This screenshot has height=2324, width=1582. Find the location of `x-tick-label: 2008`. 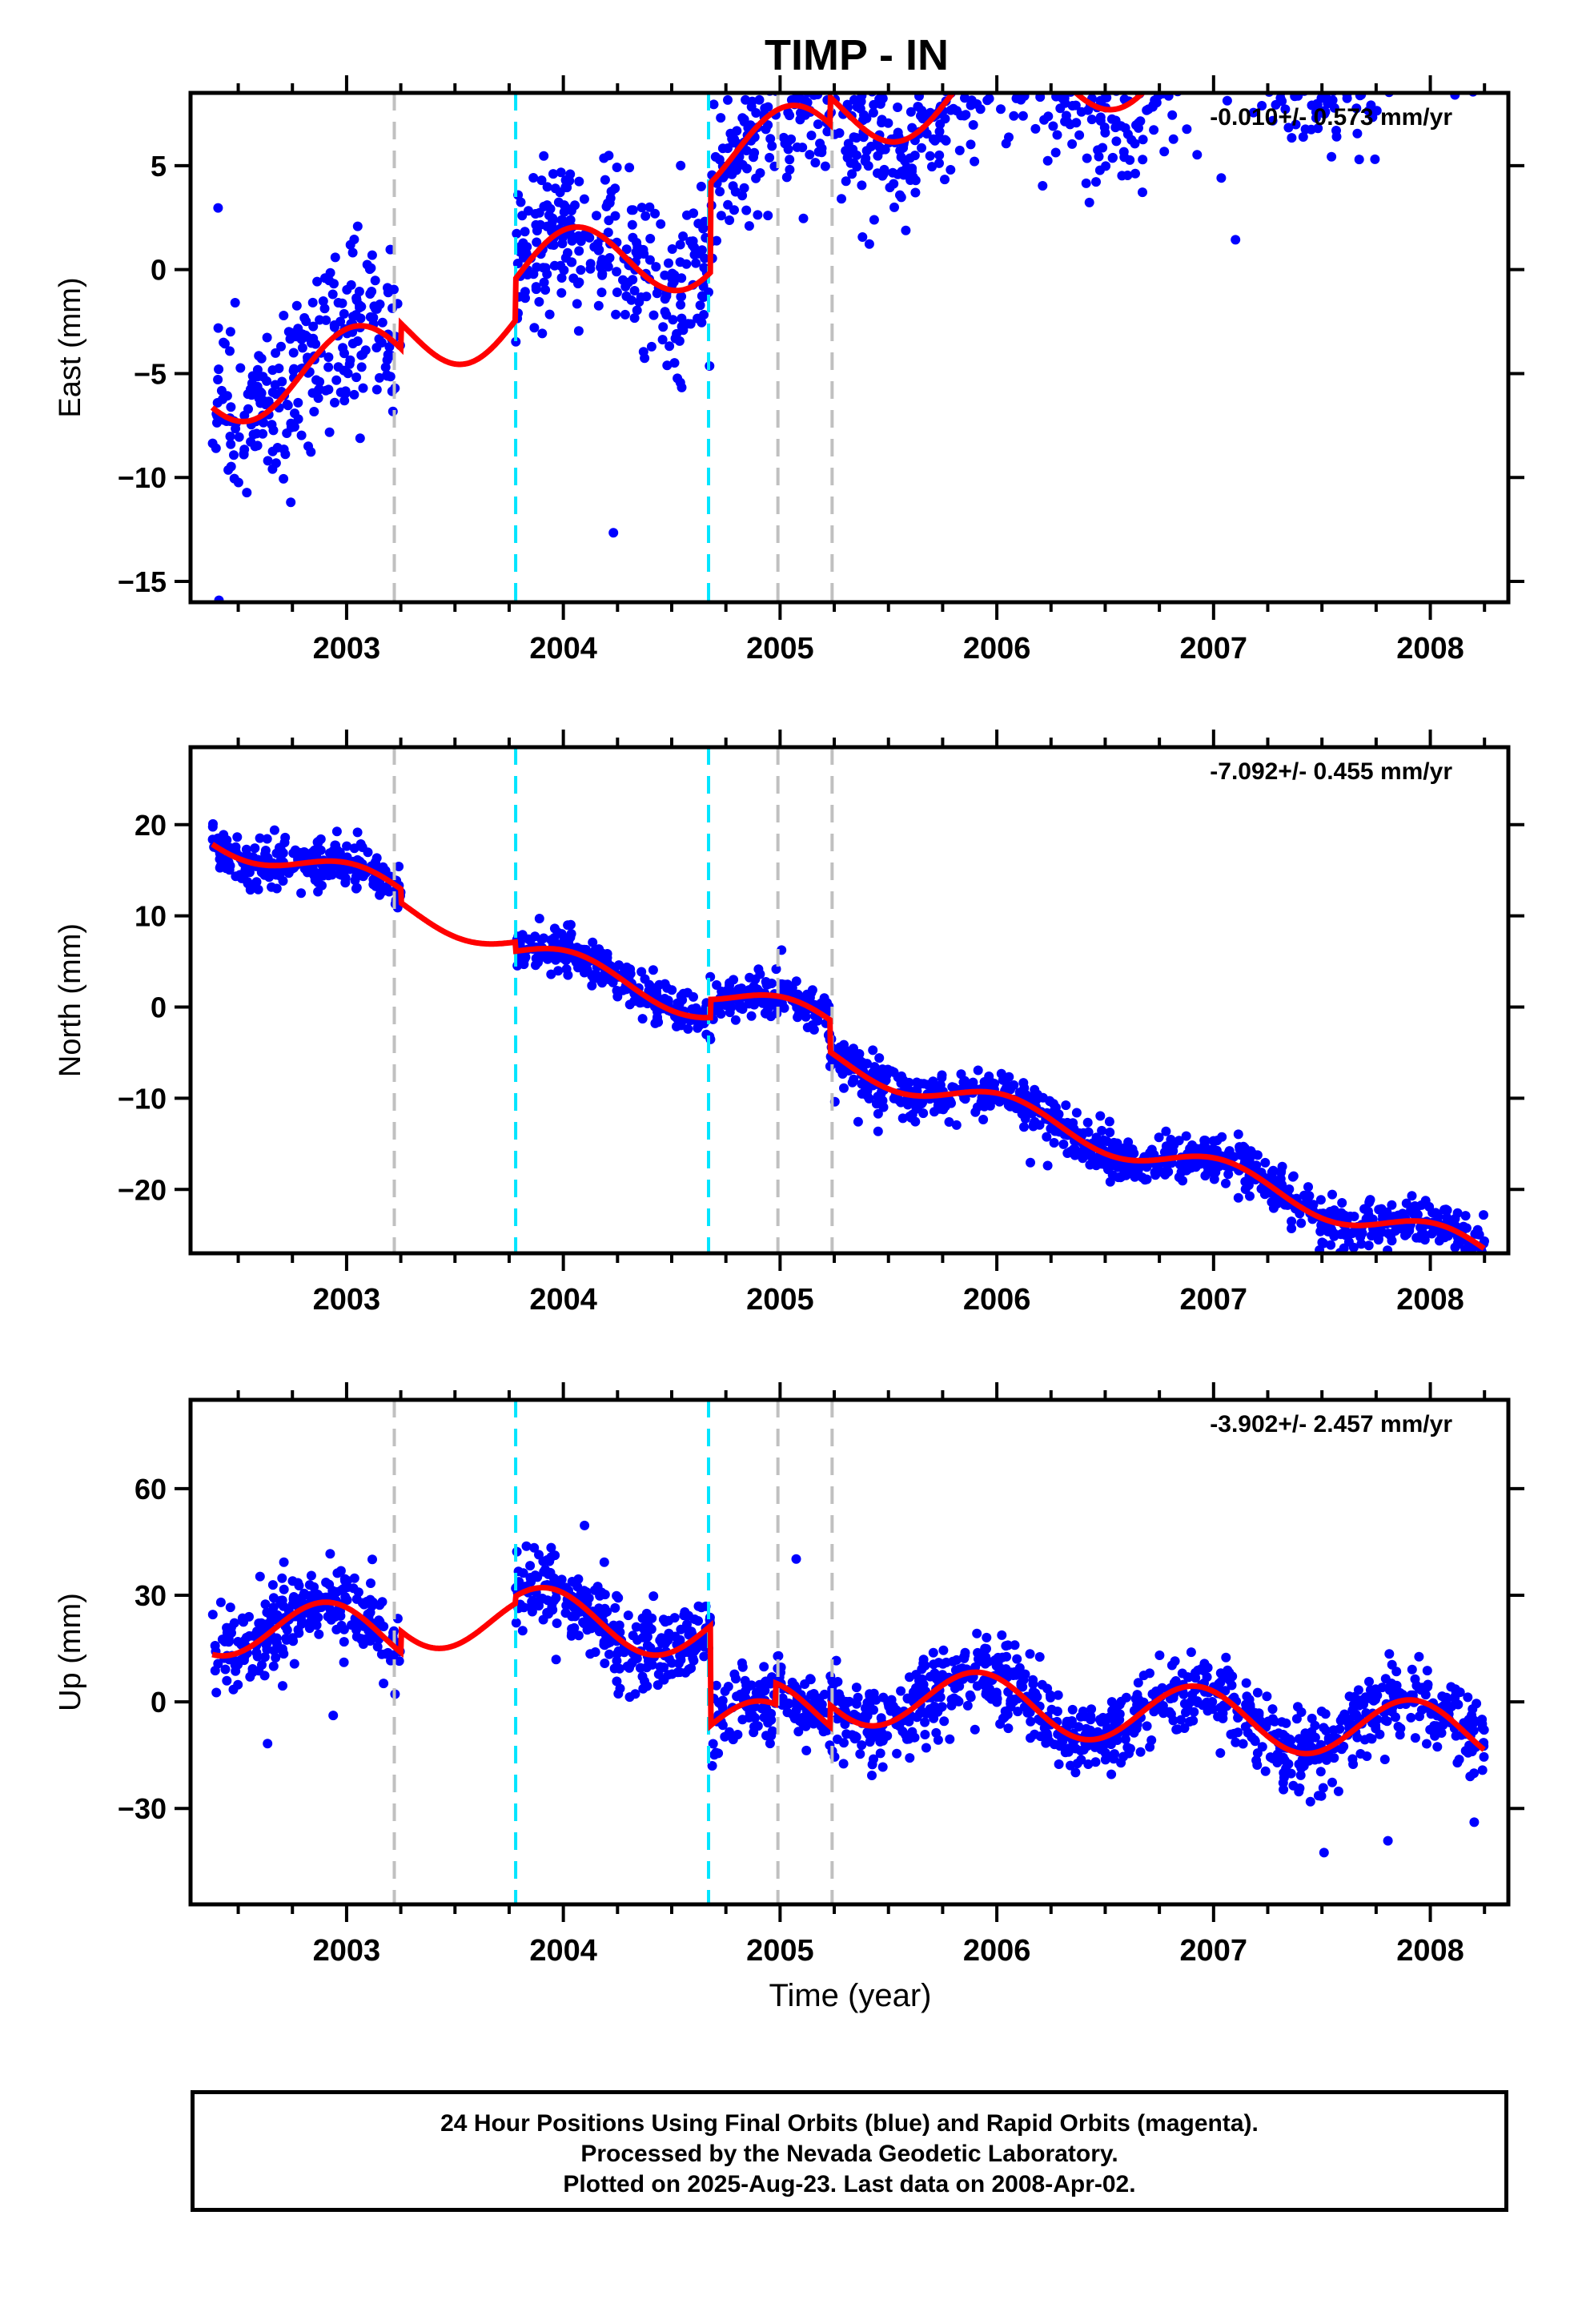

x-tick-label: 2008 is located at coordinates (1430, 648).